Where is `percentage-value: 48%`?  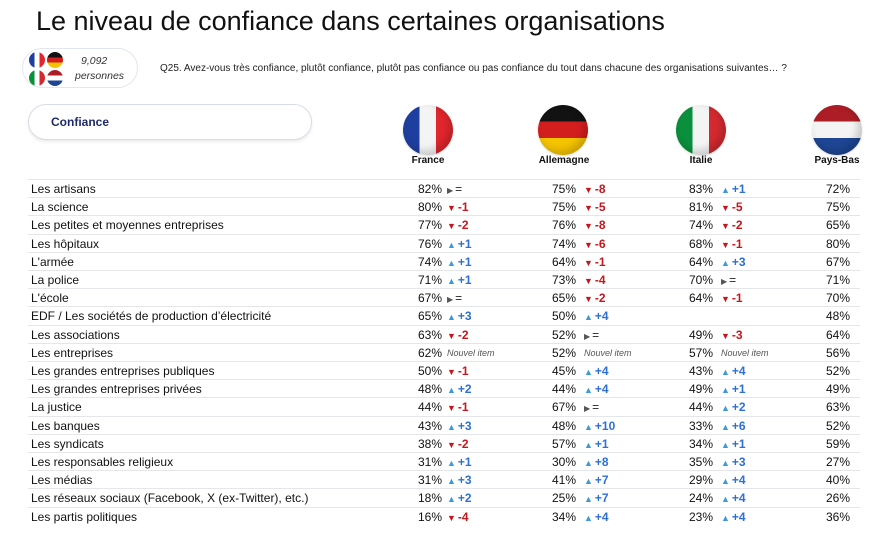 percentage-value: 48% is located at coordinates (429, 389).